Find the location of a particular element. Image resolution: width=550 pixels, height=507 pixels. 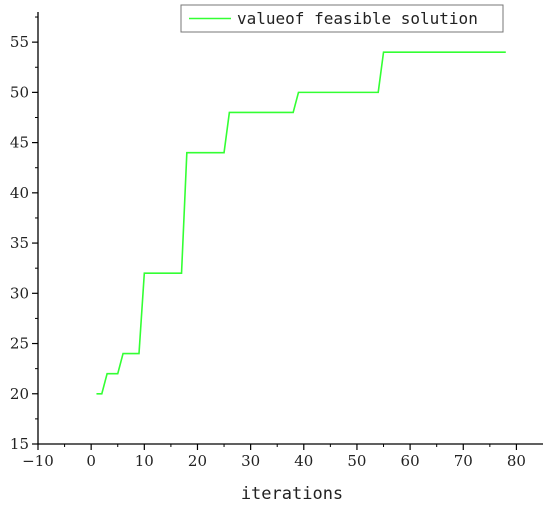

y-tick-label: 55 is located at coordinates (19, 42).